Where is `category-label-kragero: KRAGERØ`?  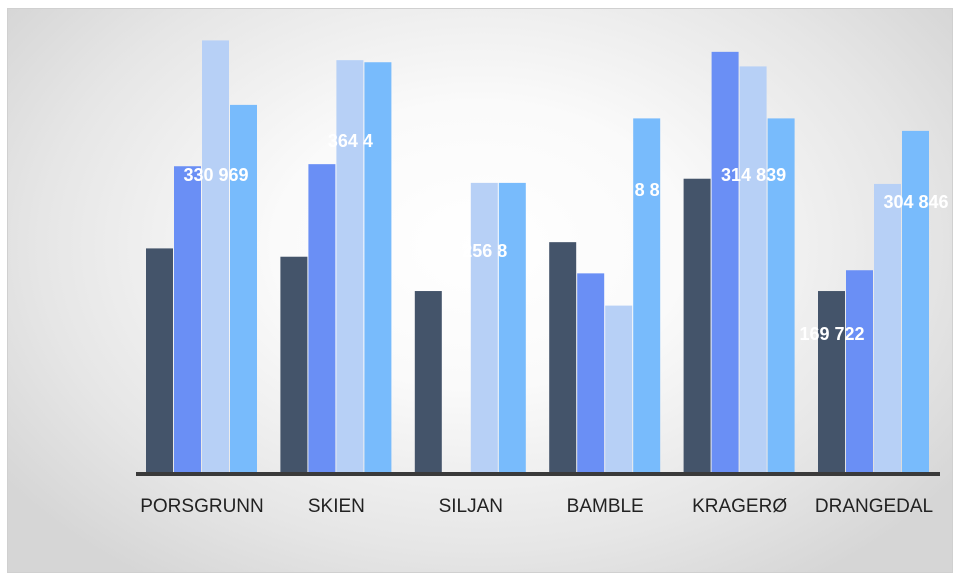
category-label-kragero: KRAGERØ is located at coordinates (739, 506).